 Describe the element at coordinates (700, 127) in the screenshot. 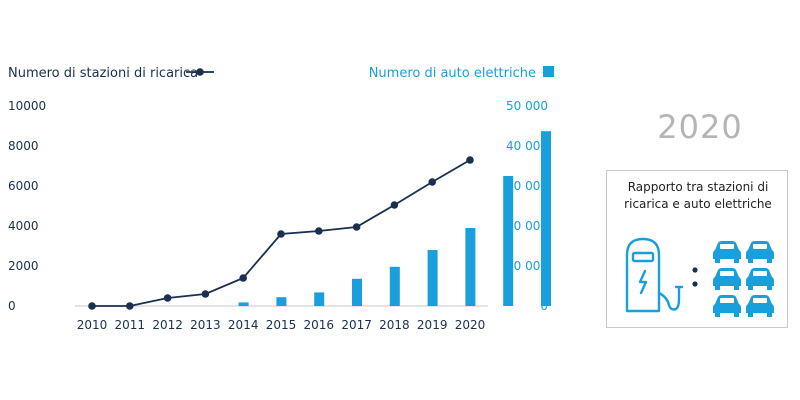

I see `year-label: 2020` at that location.